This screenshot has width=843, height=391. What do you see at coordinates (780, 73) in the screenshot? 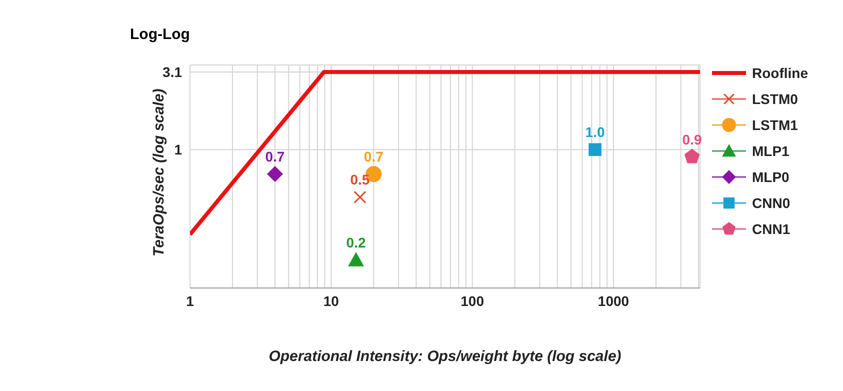
I see `legend-label: Roofline` at bounding box center [780, 73].